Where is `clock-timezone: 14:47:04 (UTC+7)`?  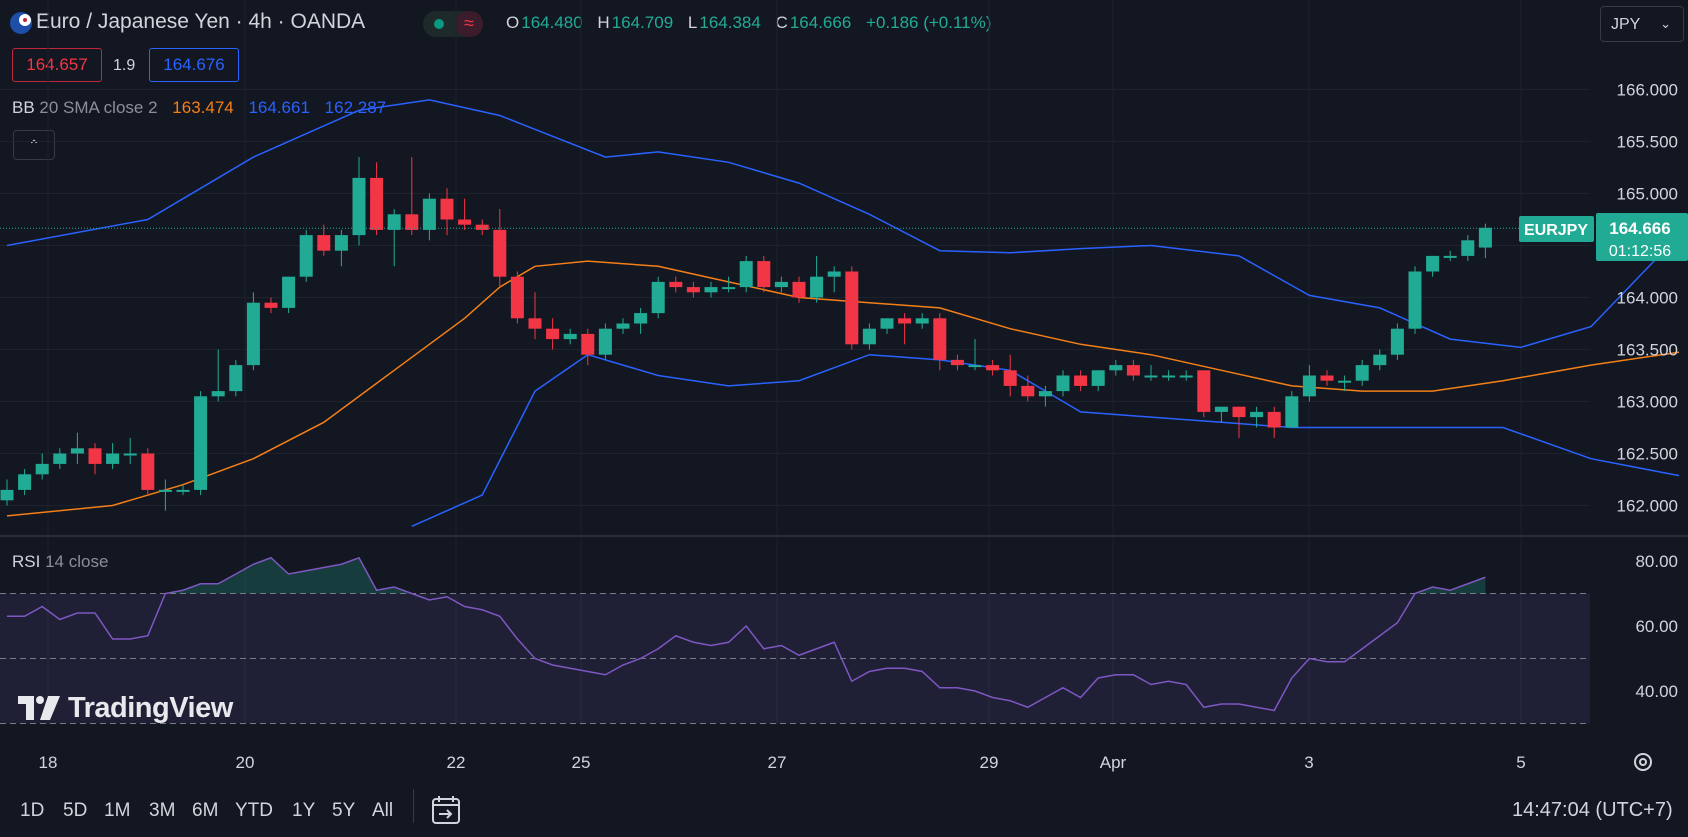 clock-timezone: 14:47:04 (UTC+7) is located at coordinates (1592, 810).